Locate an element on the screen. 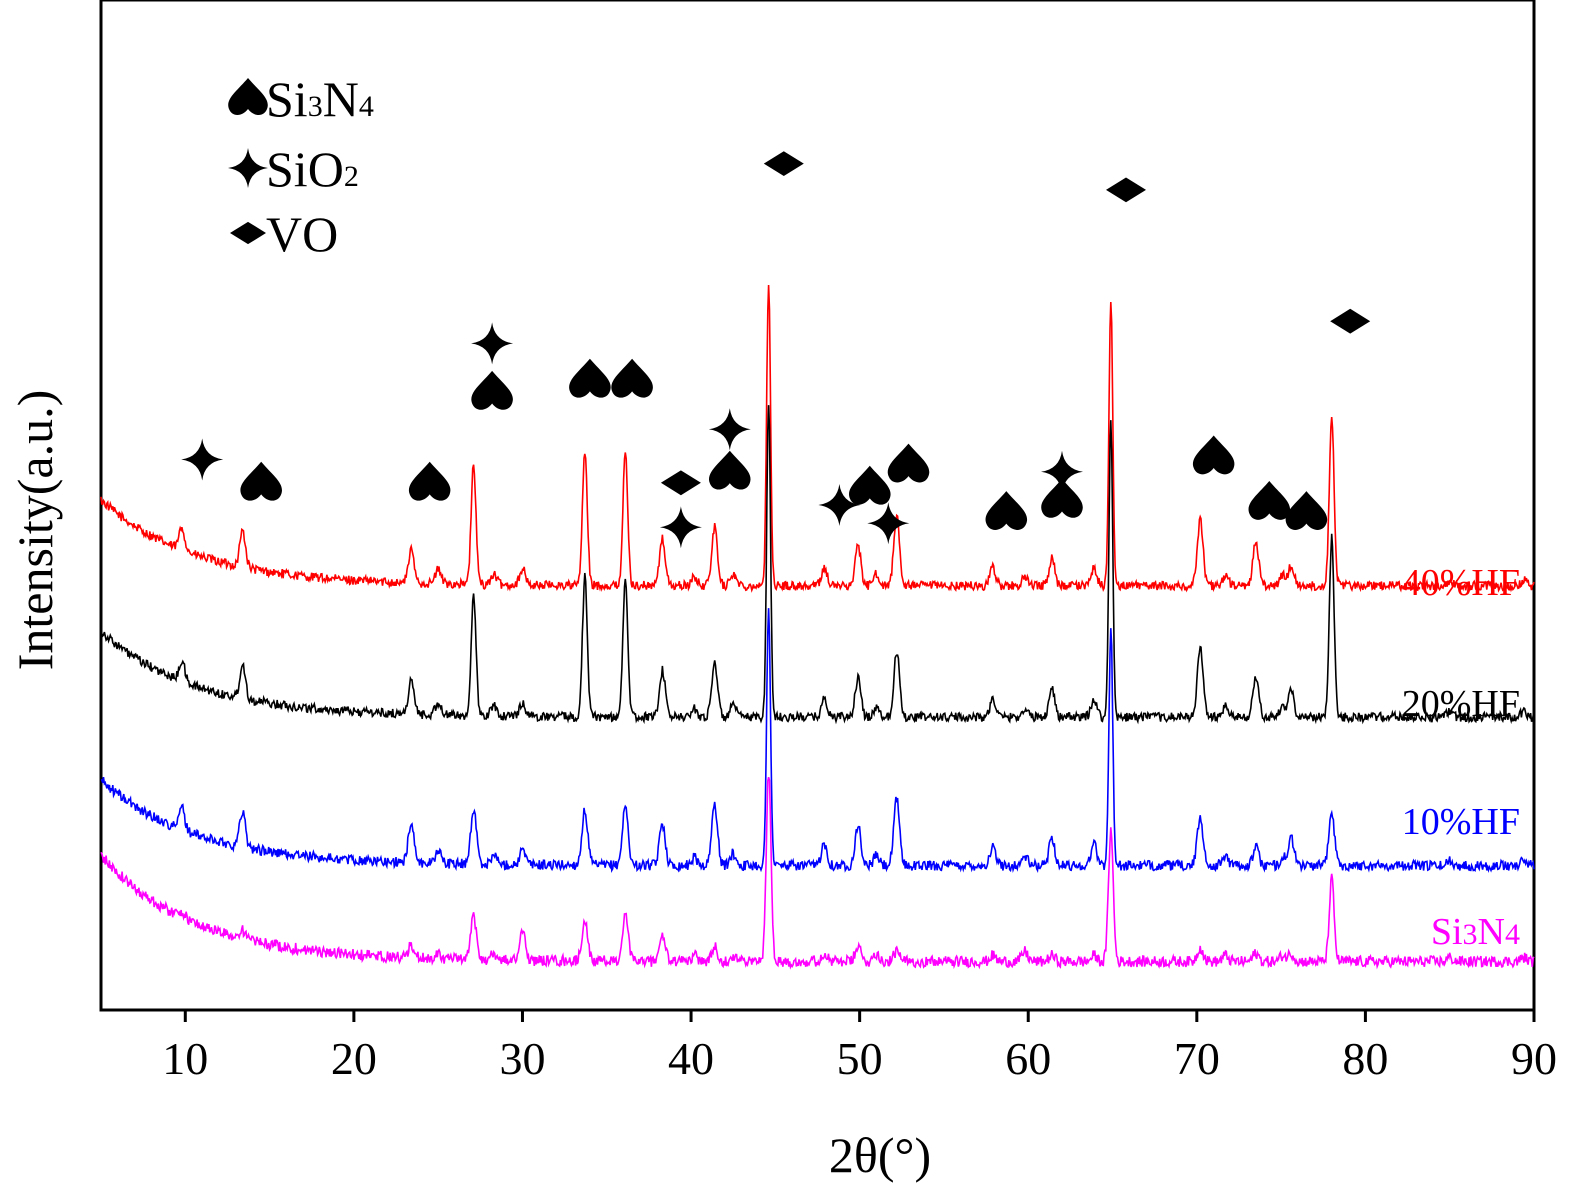  x-tick-label: 10 is located at coordinates (185, 1058).